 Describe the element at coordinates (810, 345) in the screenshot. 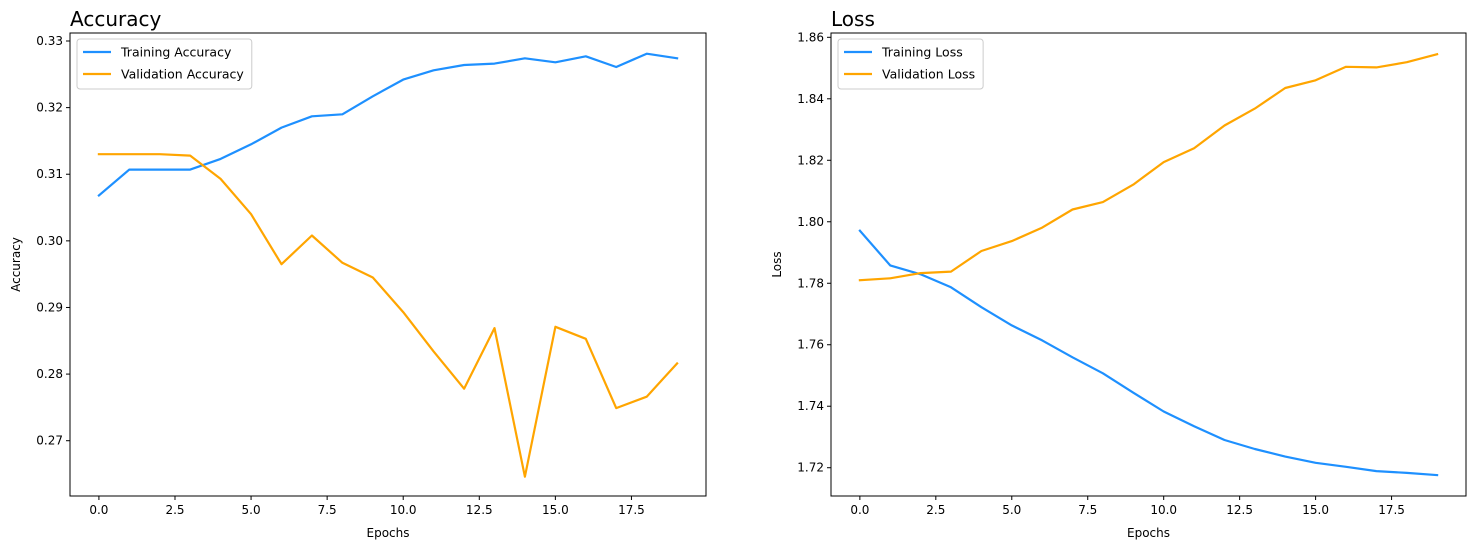

I see `loss-y-tick-label: 1.76` at that location.